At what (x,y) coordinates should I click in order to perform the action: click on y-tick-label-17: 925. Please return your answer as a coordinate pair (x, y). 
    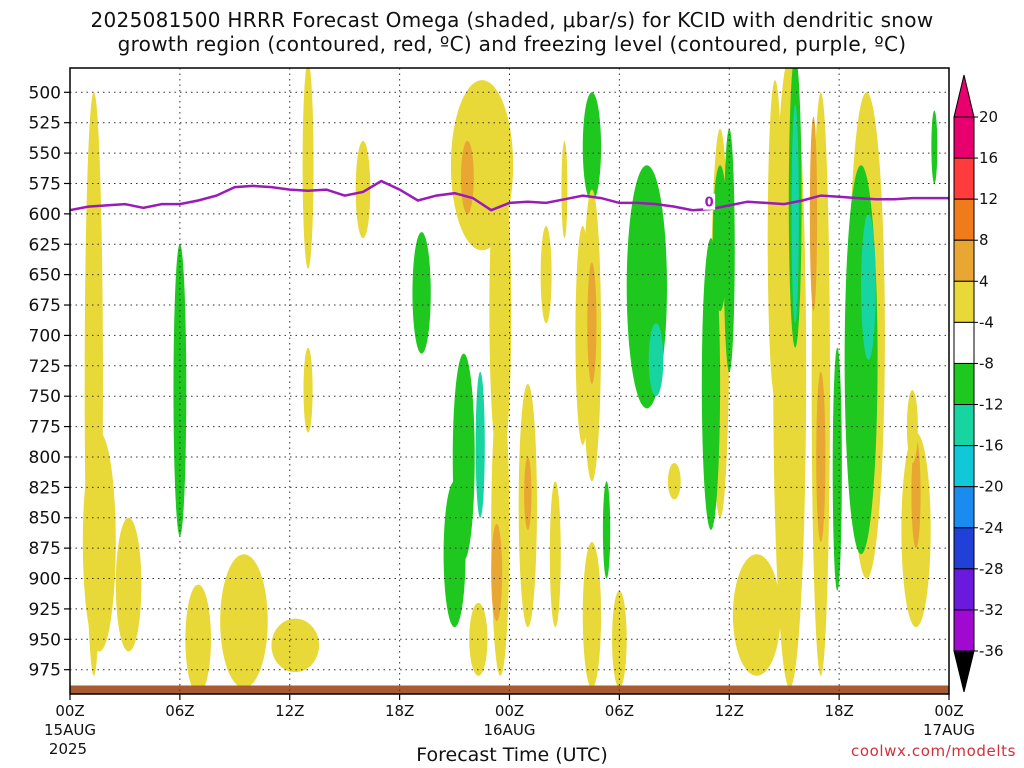
    Looking at the image, I should click on (45, 610).